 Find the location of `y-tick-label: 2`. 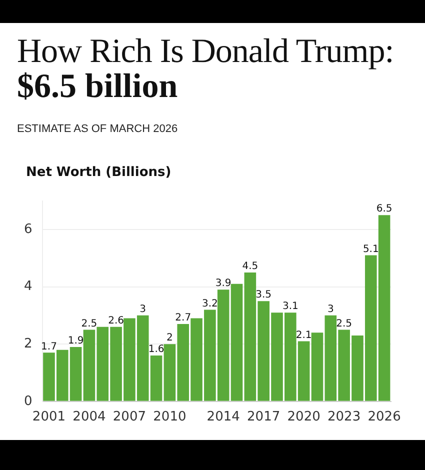

y-tick-label: 2 is located at coordinates (28, 344).